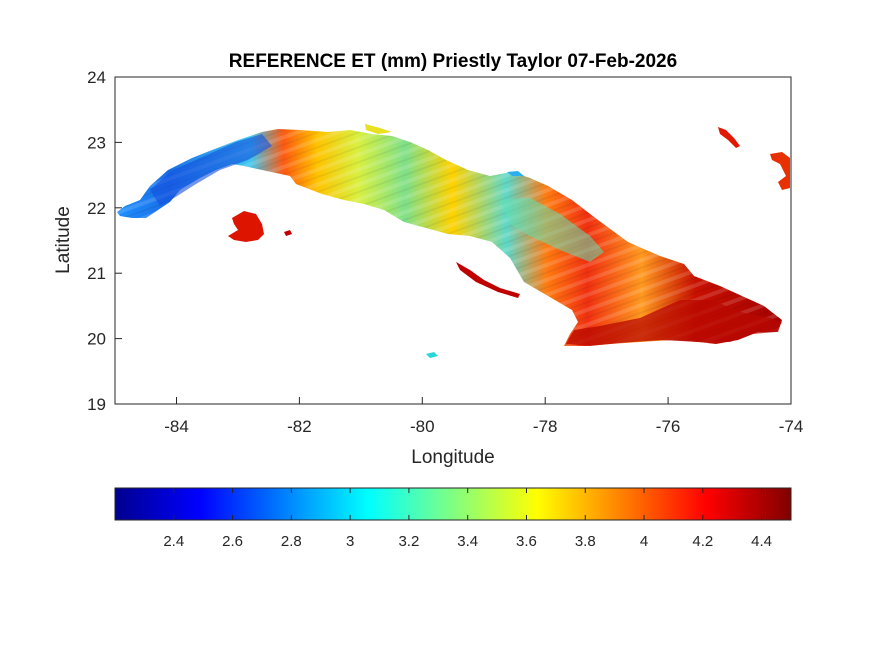 This screenshot has height=656, width=875. I want to click on cuba-western-cool-zone, so click(211, 170).